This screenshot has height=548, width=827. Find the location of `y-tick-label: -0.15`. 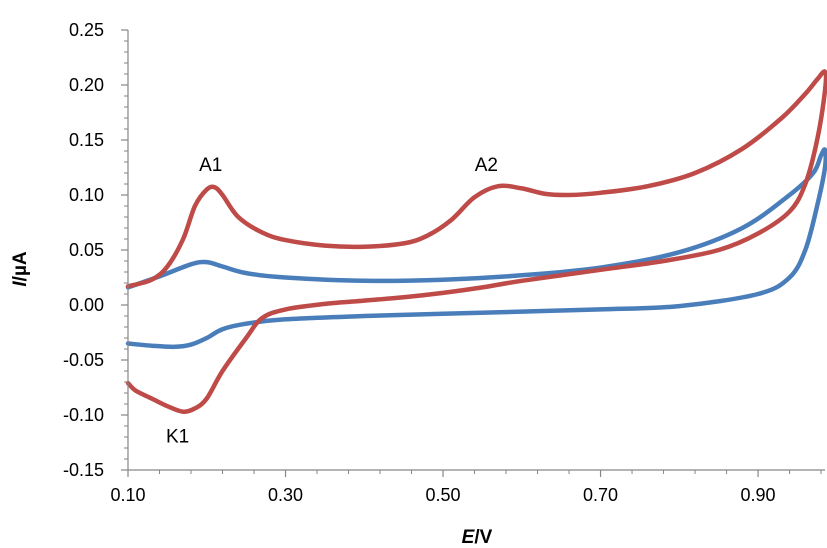

y-tick-label: -0.15 is located at coordinates (83, 470).